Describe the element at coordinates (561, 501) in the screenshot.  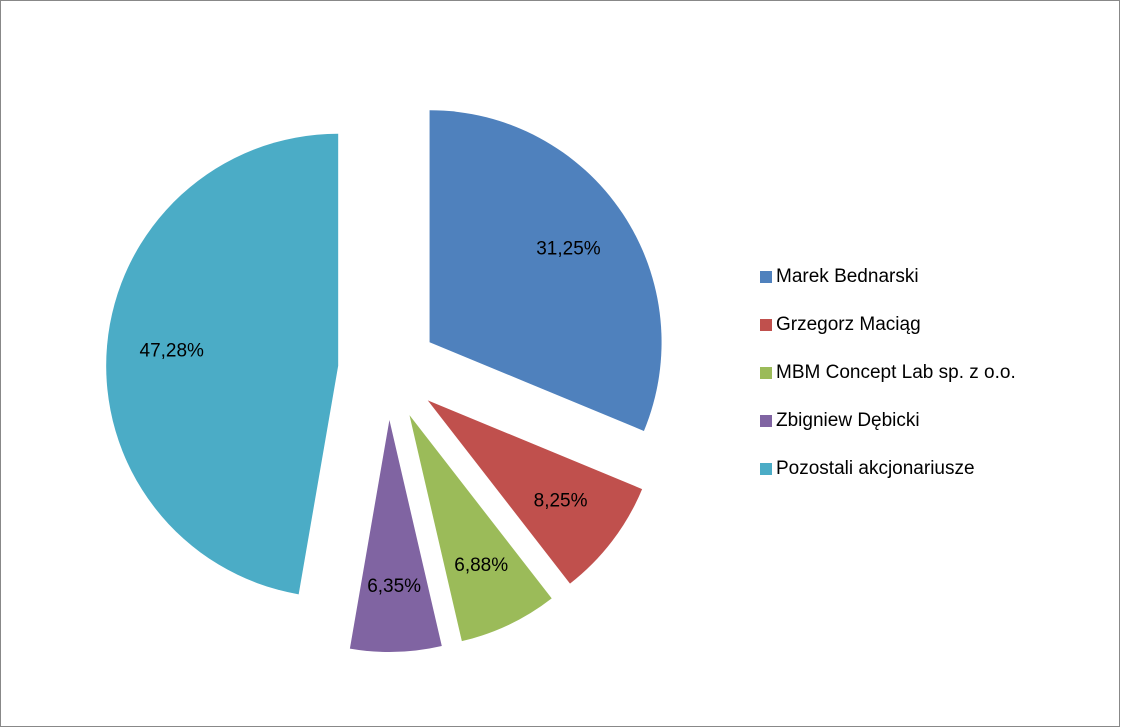
I see `data-label: 8,25%` at that location.